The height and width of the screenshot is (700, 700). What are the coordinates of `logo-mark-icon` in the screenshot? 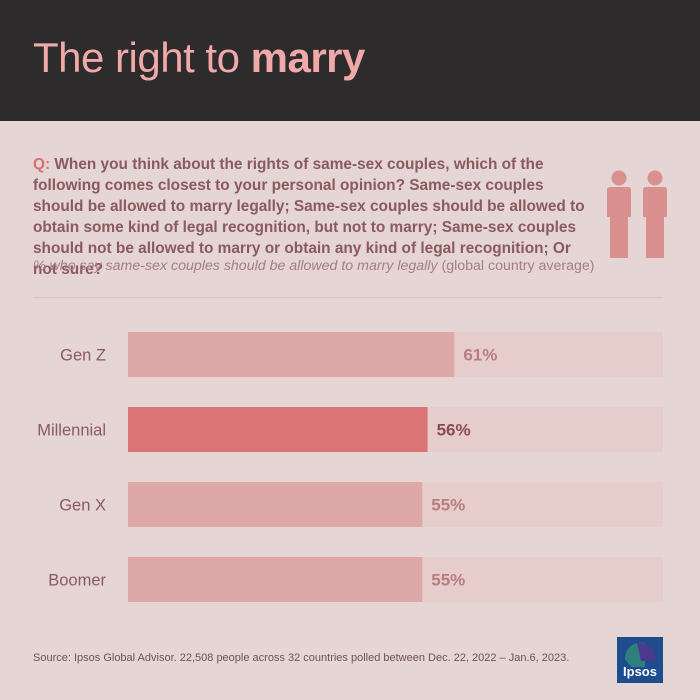 It's located at (640, 660).